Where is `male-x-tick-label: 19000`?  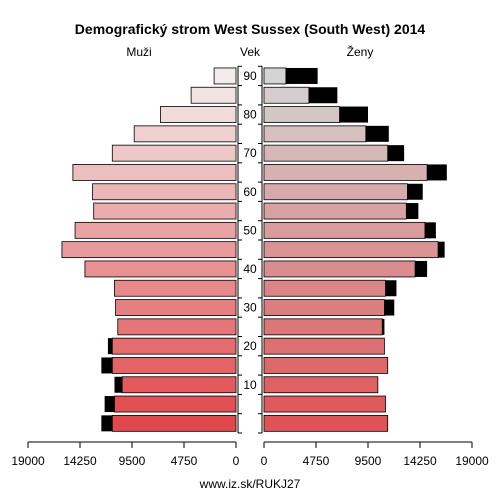 male-x-tick-label: 19000 is located at coordinates (28, 461).